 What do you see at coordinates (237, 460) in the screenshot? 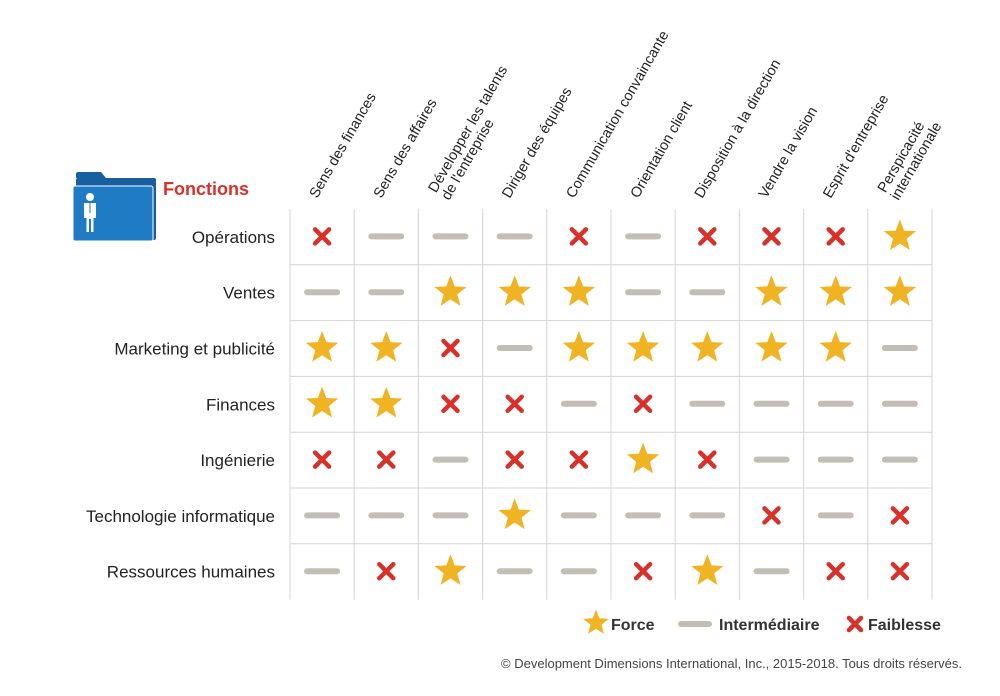
I see `row-header: Ingénierie` at bounding box center [237, 460].